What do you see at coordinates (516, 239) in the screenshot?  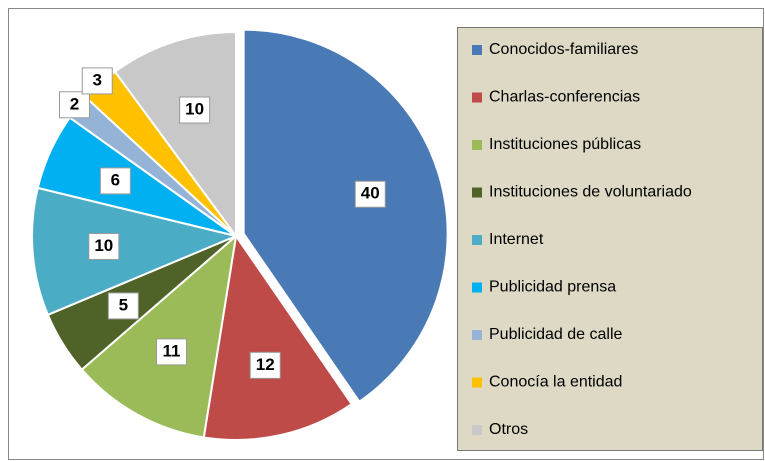 I see `legend-label: Internet` at bounding box center [516, 239].